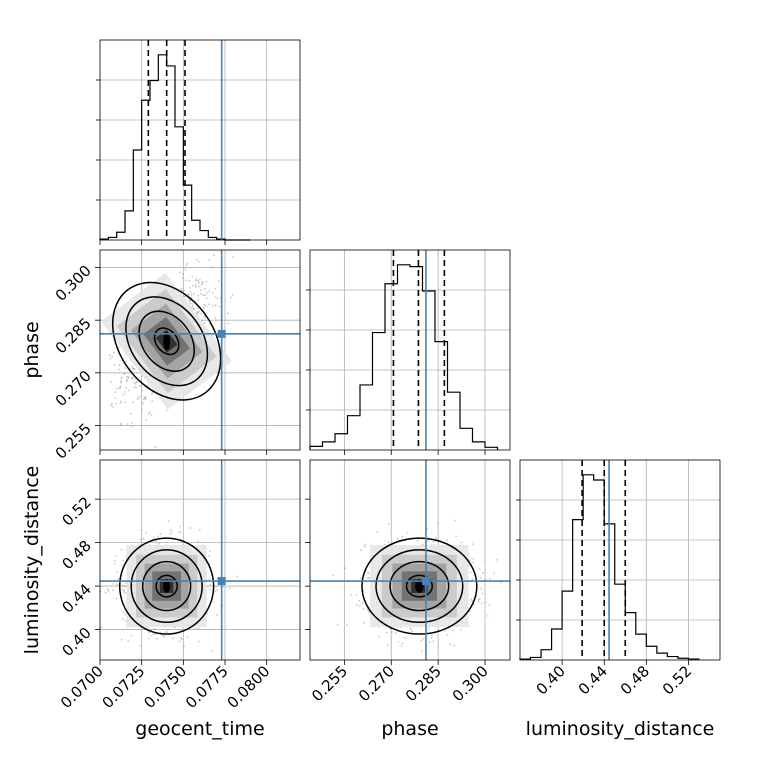  What do you see at coordinates (470, 683) in the screenshot?
I see `scatter-lumdist-phase-xticklabel-3: 0.300` at bounding box center [470, 683].